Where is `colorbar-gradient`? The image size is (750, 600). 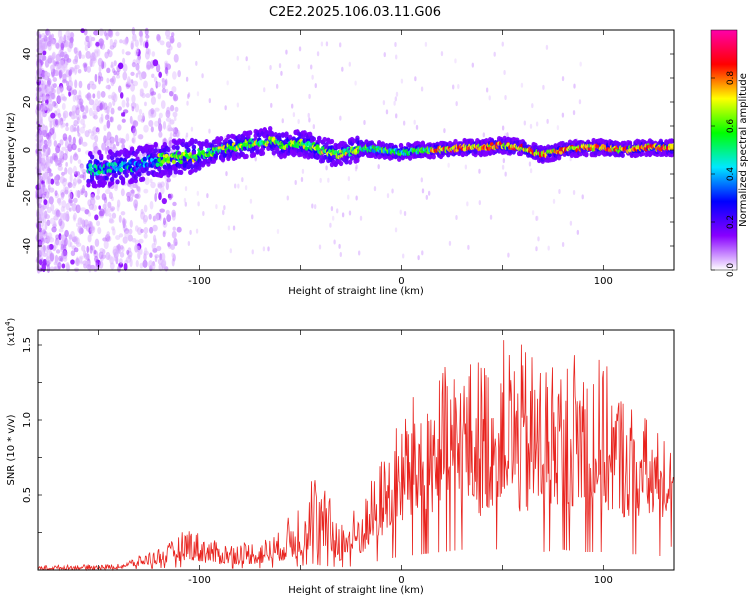
colorbar-gradient is located at coordinates (724, 150).